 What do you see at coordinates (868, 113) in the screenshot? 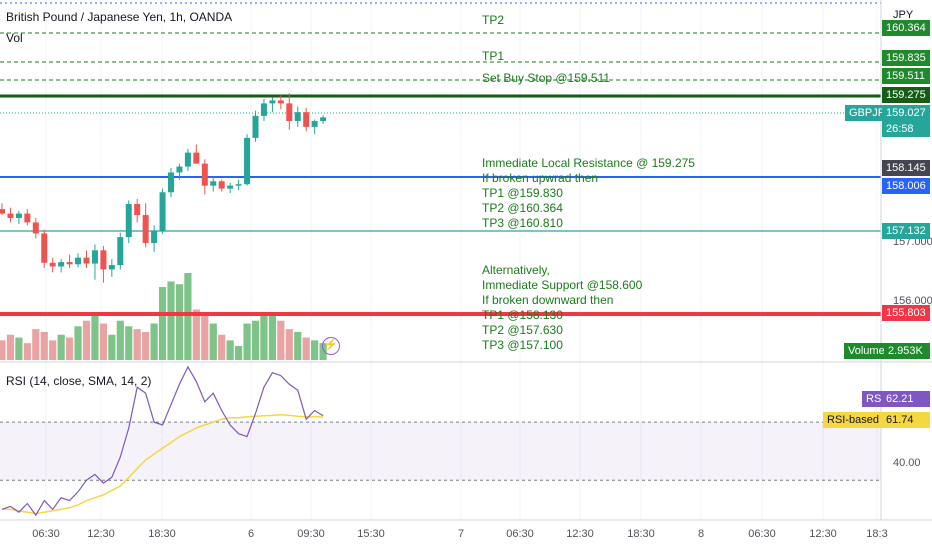
I see `symbol-tag: GBPJPY` at bounding box center [868, 113].